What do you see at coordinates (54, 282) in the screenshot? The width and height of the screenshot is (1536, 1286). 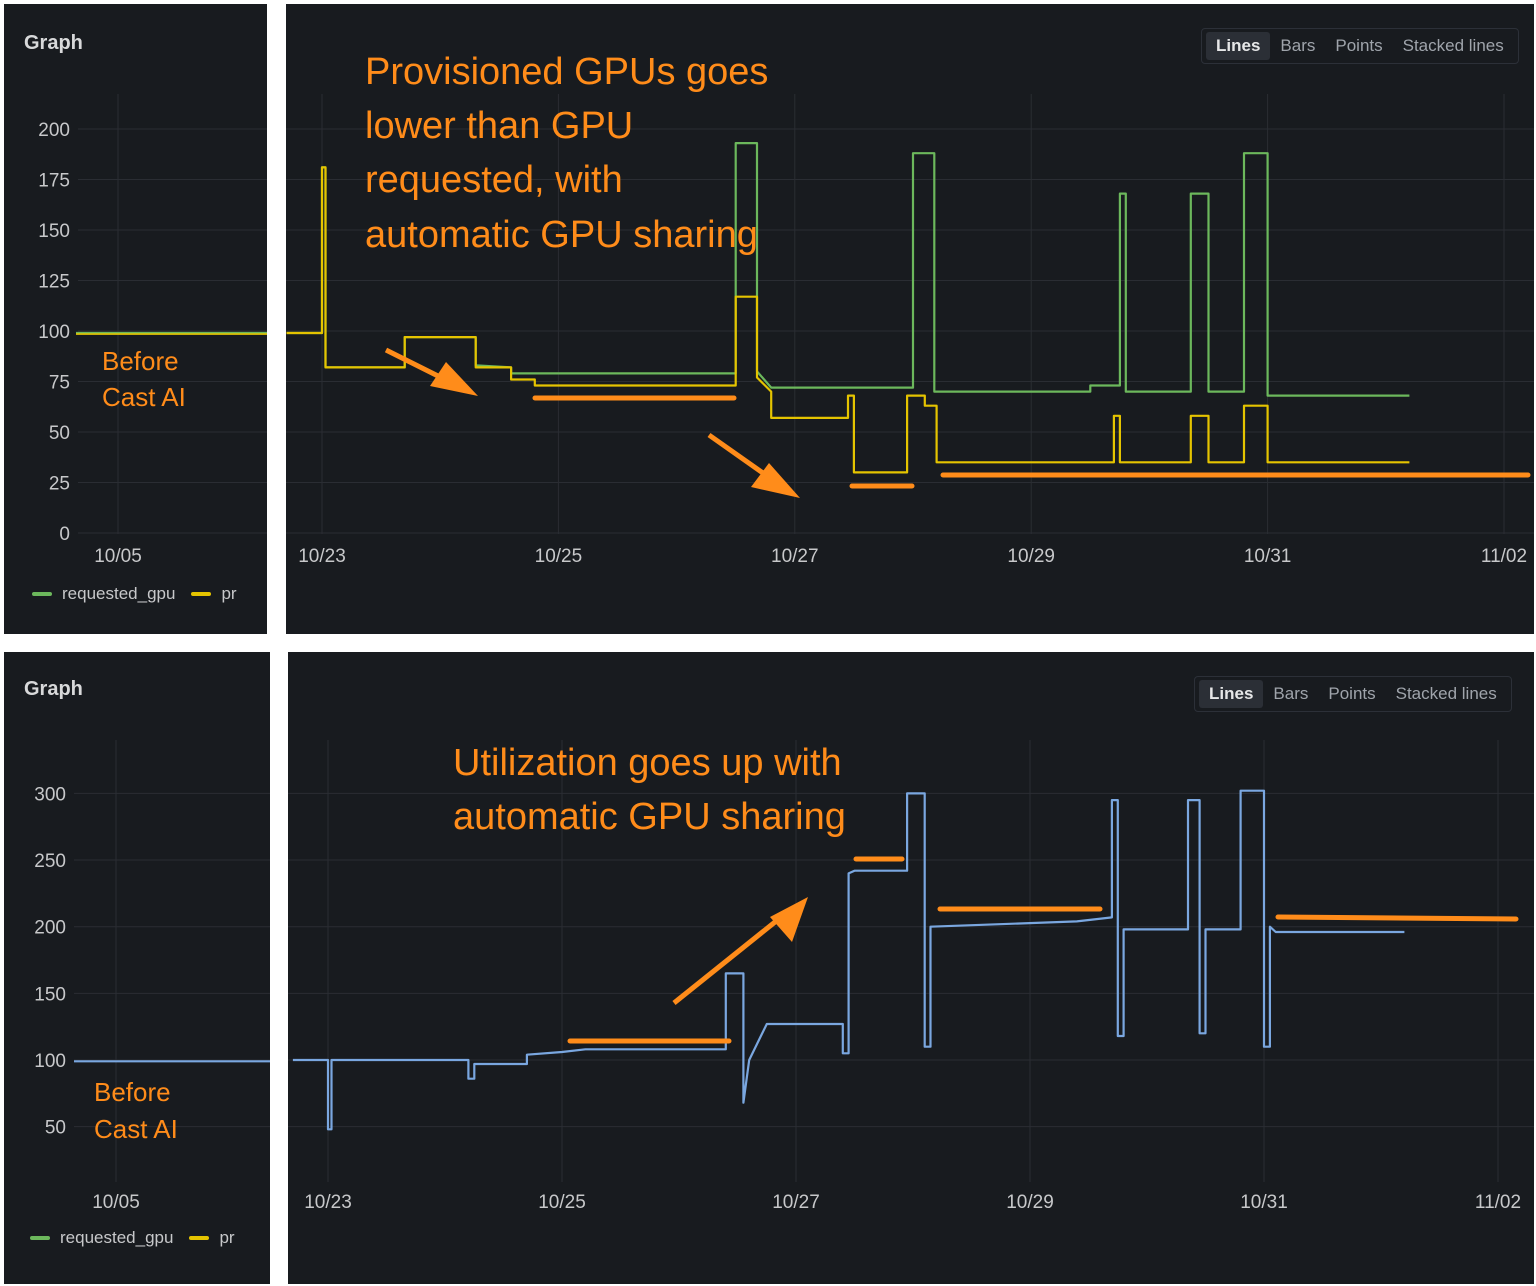 I see `y-tick-label: 125` at bounding box center [54, 282].